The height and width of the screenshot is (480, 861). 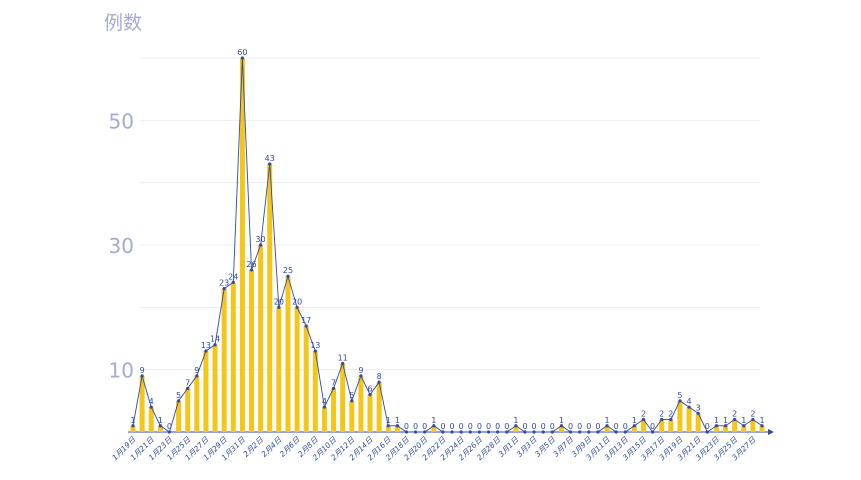 What do you see at coordinates (261, 239) in the screenshot?
I see `data-label: 30` at bounding box center [261, 239].